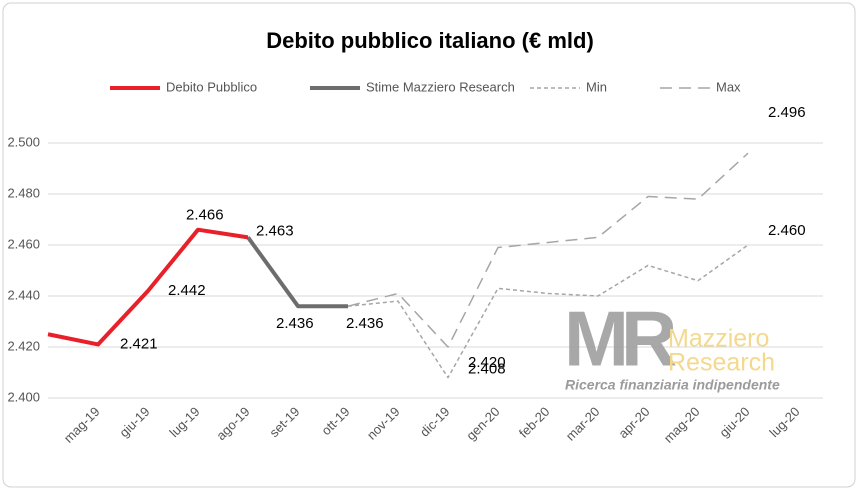 The height and width of the screenshot is (497, 860). I want to click on legend-label: Min, so click(596, 86).